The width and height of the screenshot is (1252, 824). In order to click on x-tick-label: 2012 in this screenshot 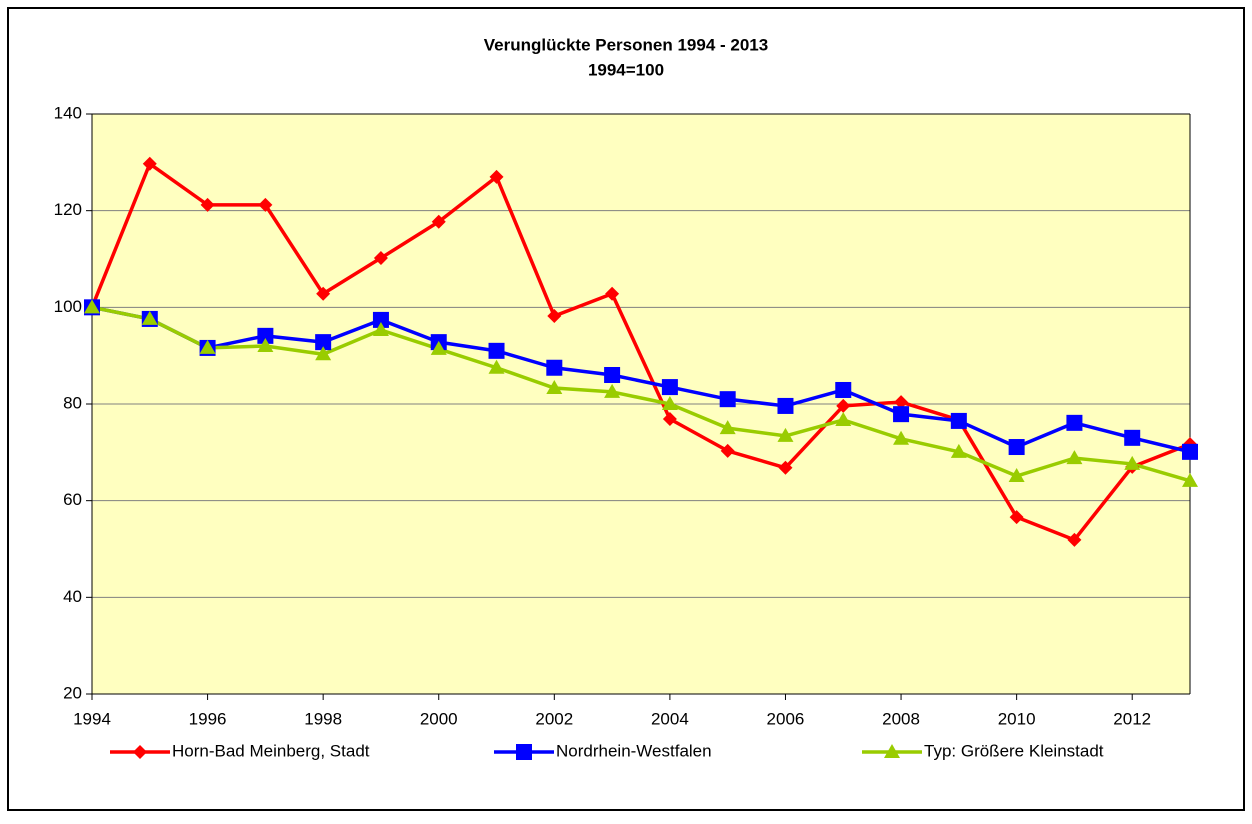, I will do `click(1132, 718)`.